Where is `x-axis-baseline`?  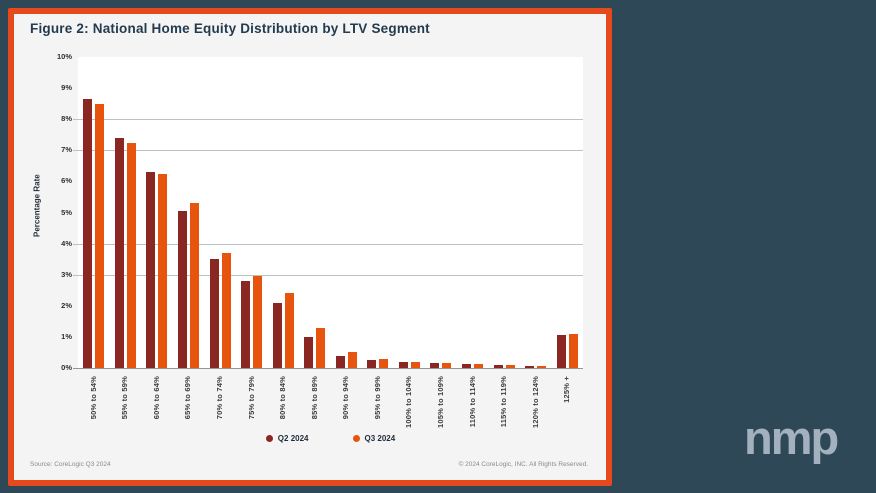 x-axis-baseline is located at coordinates (328, 368).